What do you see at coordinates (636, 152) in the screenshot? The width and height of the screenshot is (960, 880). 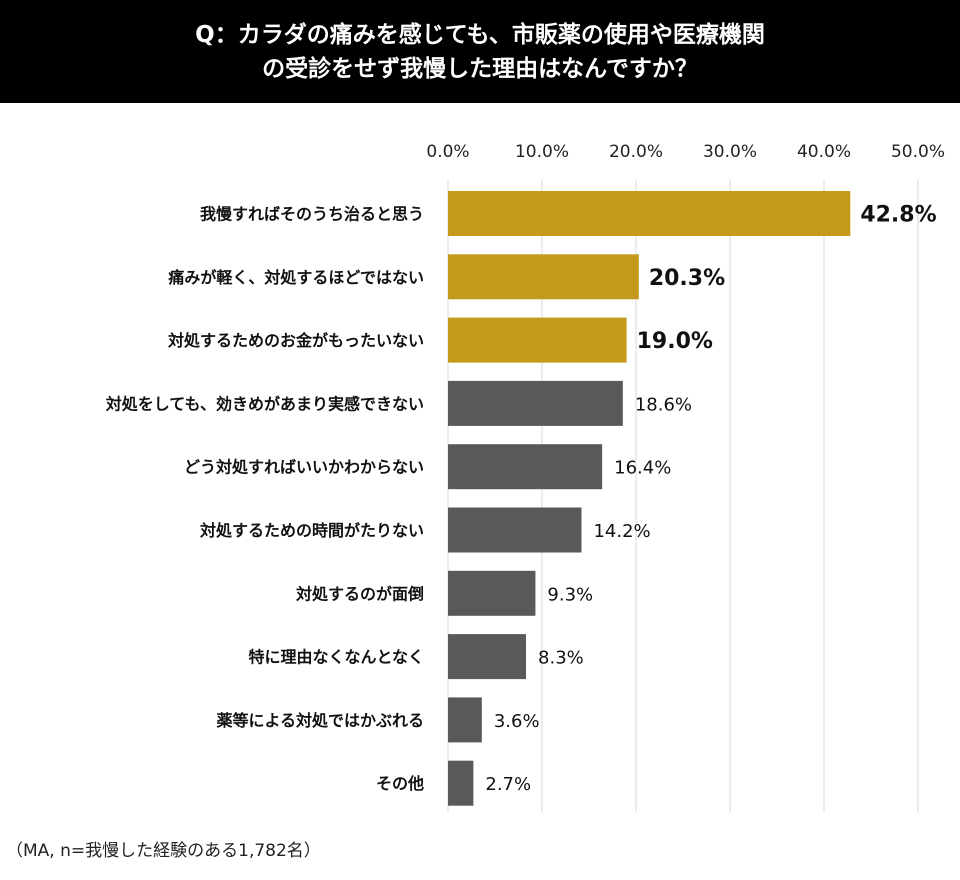 I see `x-tick-label: 20.0%` at bounding box center [636, 152].